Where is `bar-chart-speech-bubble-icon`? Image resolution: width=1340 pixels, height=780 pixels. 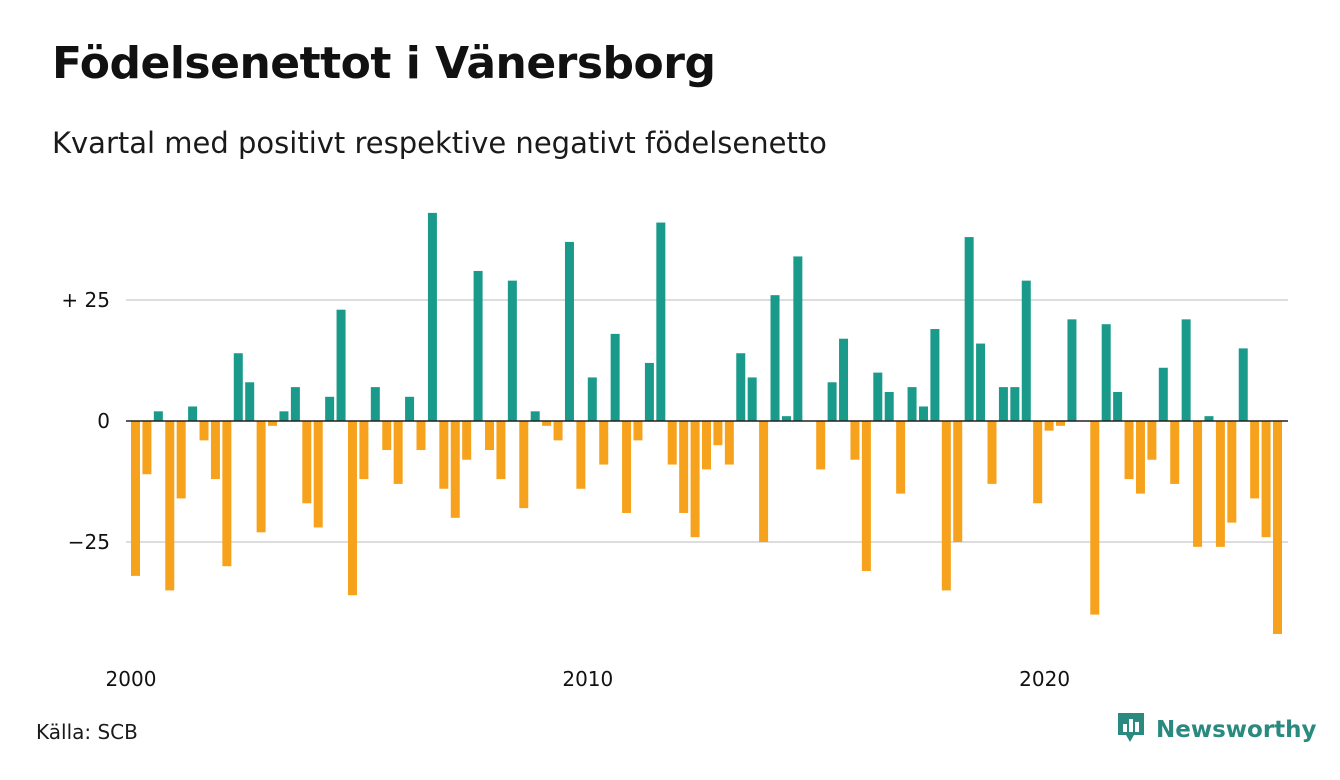
bar-chart-speech-bubble-icon is located at coordinates (1131, 730).